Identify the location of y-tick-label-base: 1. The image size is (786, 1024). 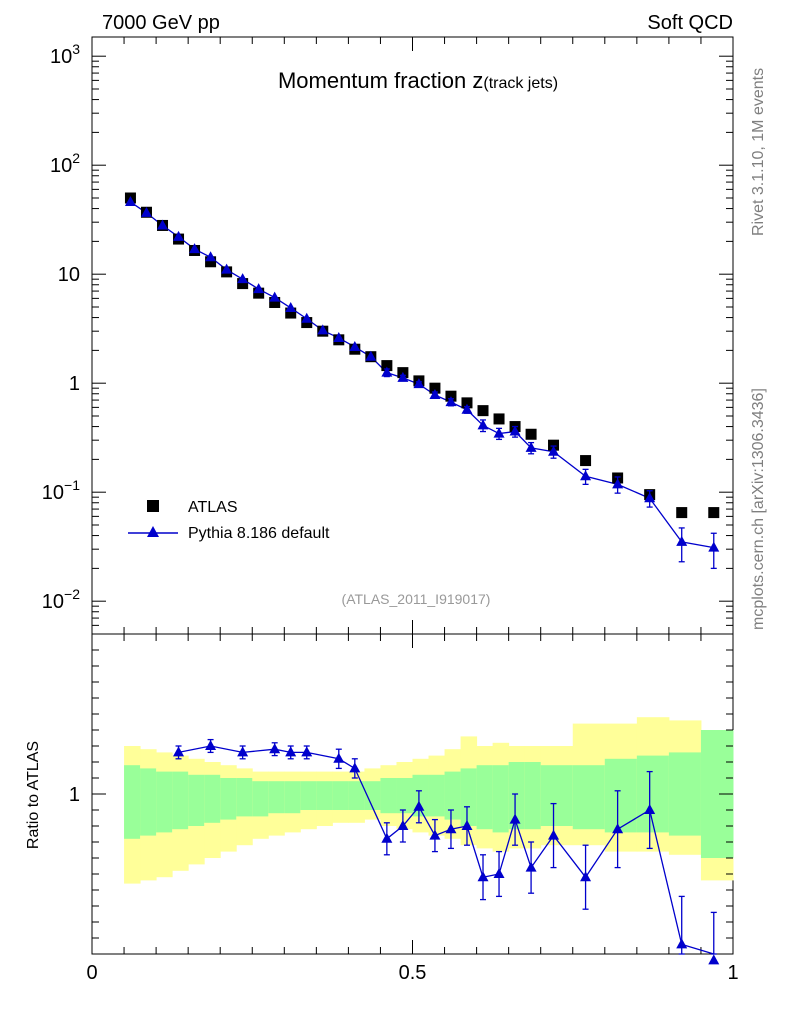
(74, 384).